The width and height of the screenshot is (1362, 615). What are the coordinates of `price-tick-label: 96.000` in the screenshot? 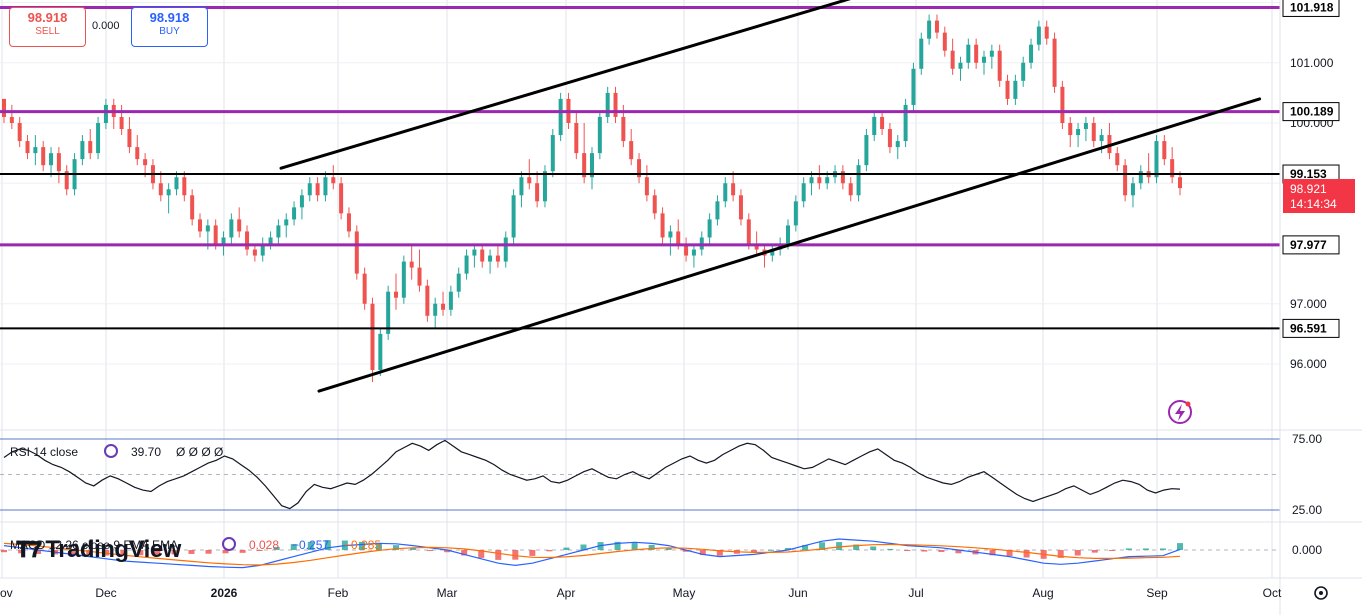 It's located at (1308, 364).